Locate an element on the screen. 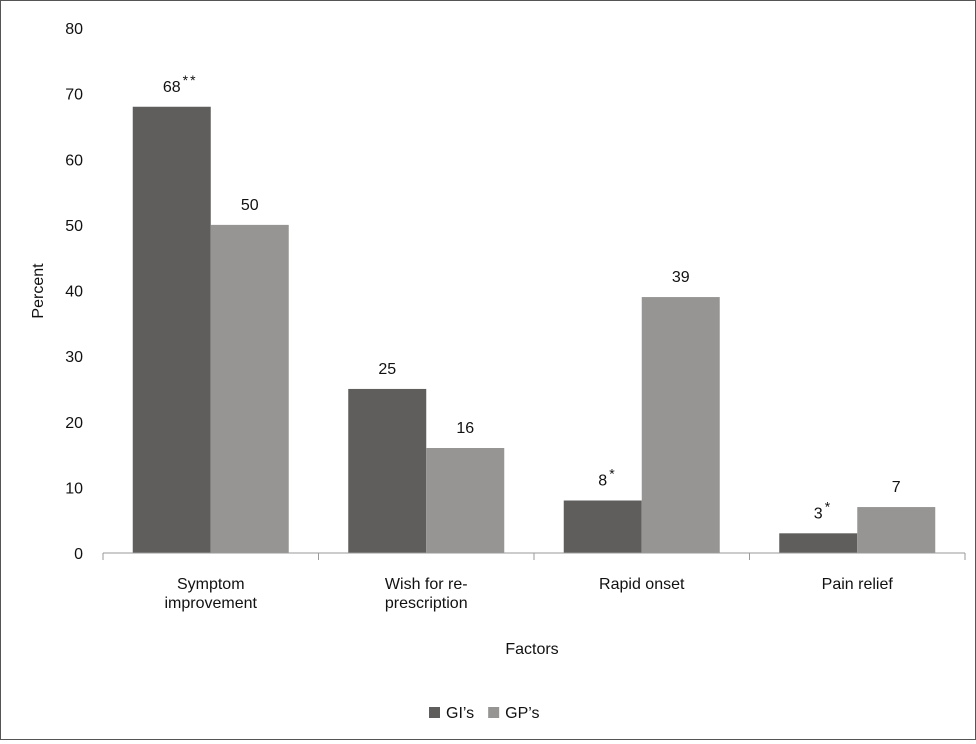 Image resolution: width=976 pixels, height=744 pixels. legend-label: GP’s is located at coordinates (522, 713).